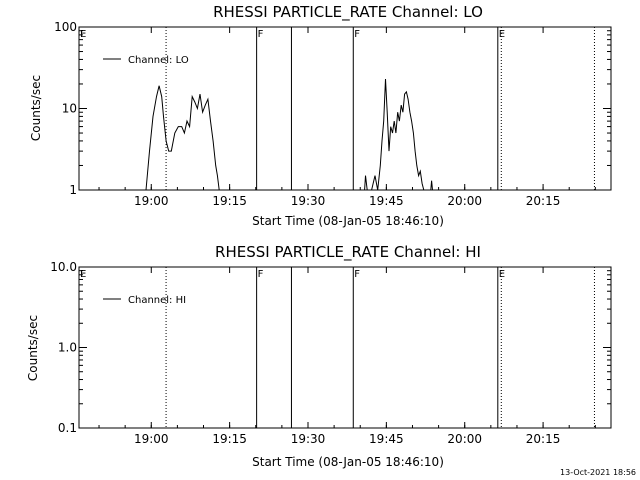 The height and width of the screenshot is (480, 640). I want to click on y-tick-label: 1, so click(73, 190).